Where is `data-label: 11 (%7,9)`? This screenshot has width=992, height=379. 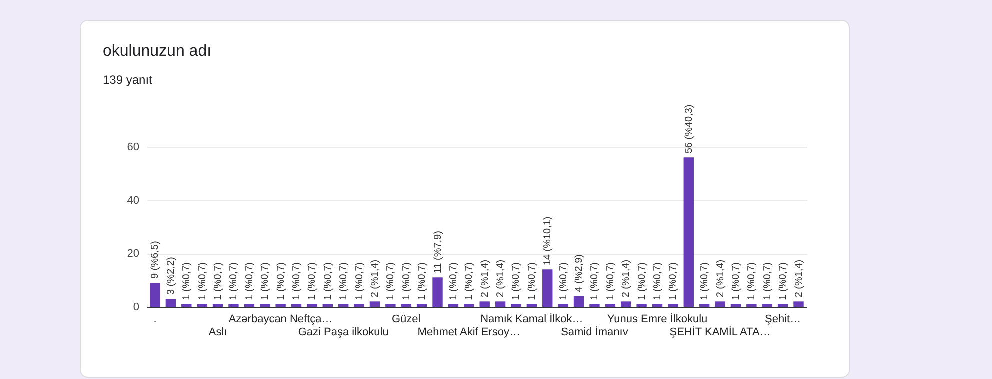
data-label: 11 (%7,9) is located at coordinates (438, 252).